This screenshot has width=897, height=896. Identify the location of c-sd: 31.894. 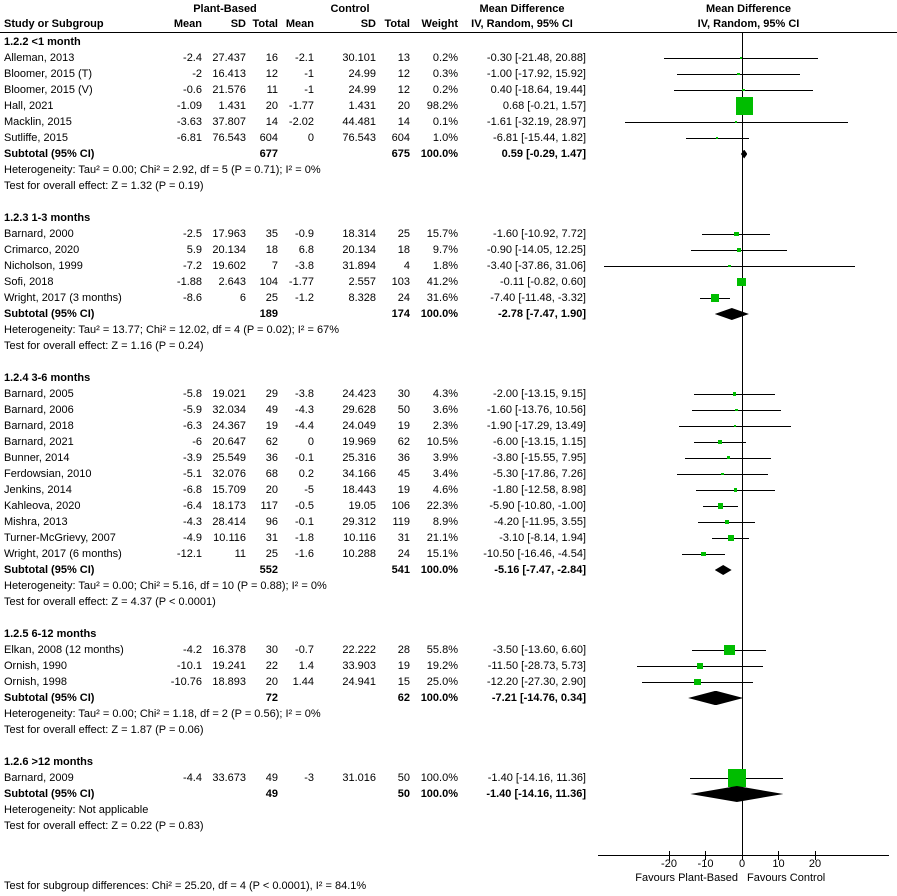
(359, 266).